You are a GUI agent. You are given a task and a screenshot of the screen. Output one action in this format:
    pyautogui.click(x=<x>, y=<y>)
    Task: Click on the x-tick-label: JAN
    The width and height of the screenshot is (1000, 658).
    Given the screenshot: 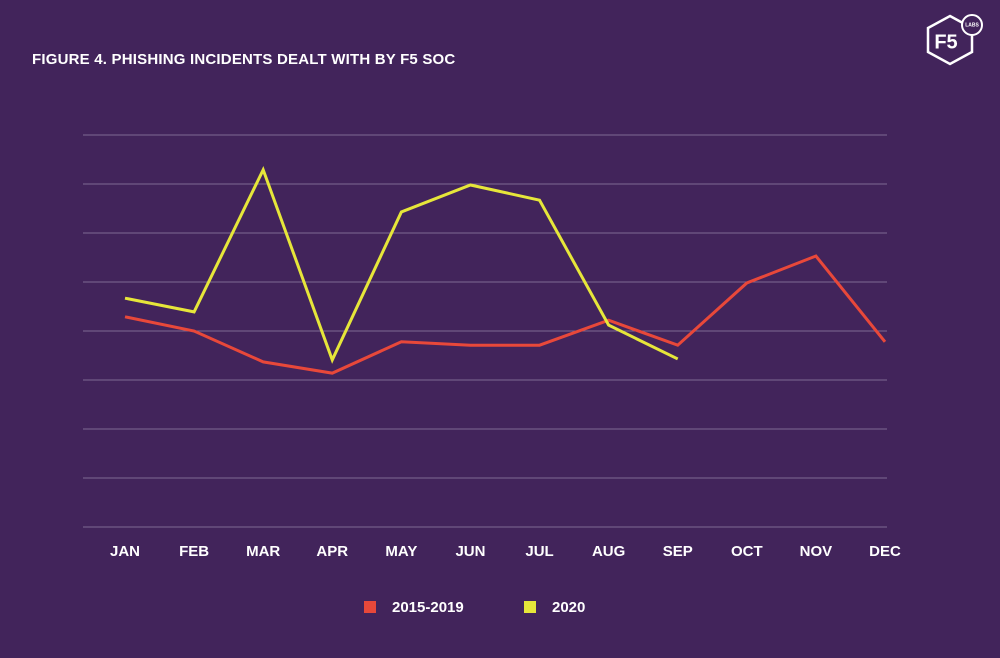 What is the action you would take?
    pyautogui.click(x=125, y=551)
    